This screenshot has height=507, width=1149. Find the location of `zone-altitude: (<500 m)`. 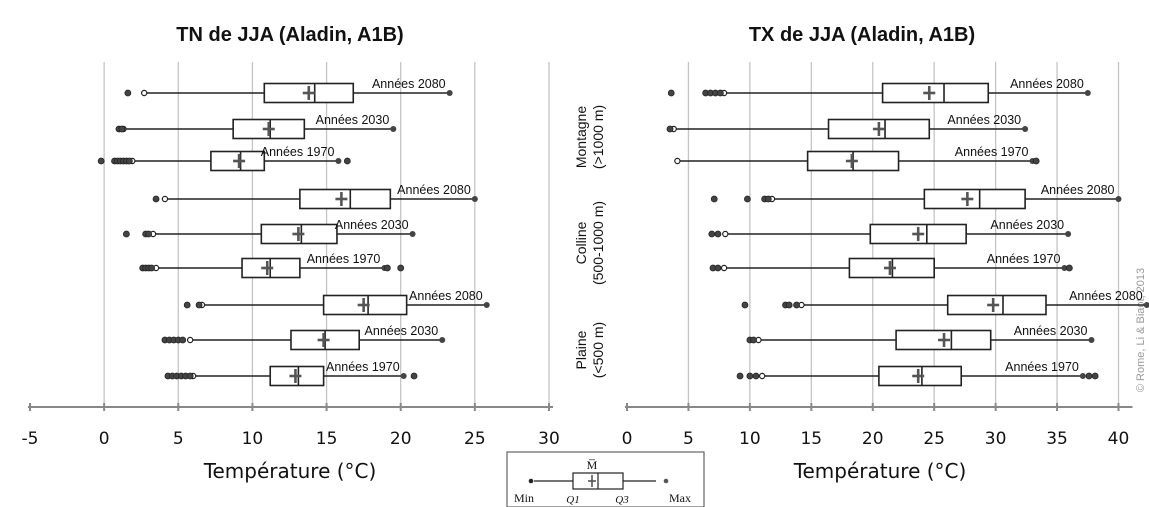

zone-altitude: (<500 m) is located at coordinates (598, 350).